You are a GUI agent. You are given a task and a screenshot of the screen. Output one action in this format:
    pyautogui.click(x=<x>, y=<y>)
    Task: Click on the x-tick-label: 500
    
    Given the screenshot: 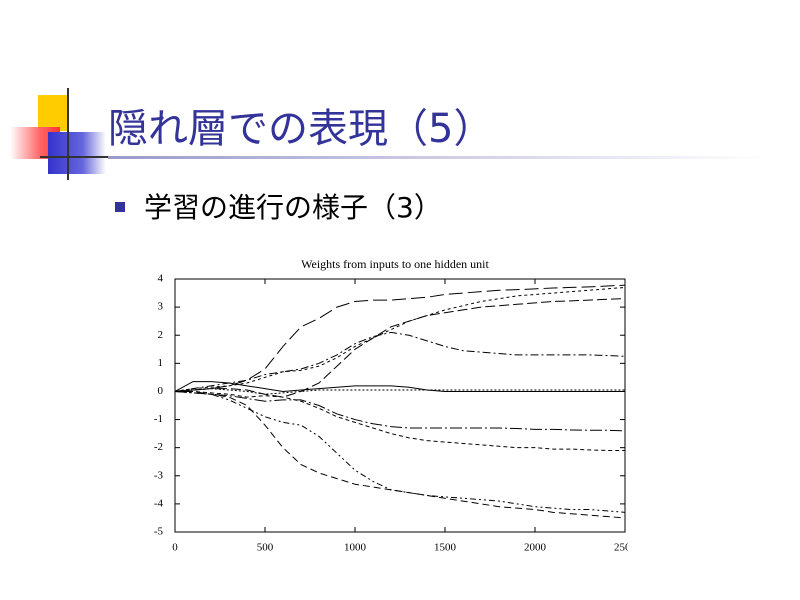 What is the action you would take?
    pyautogui.click(x=265, y=548)
    